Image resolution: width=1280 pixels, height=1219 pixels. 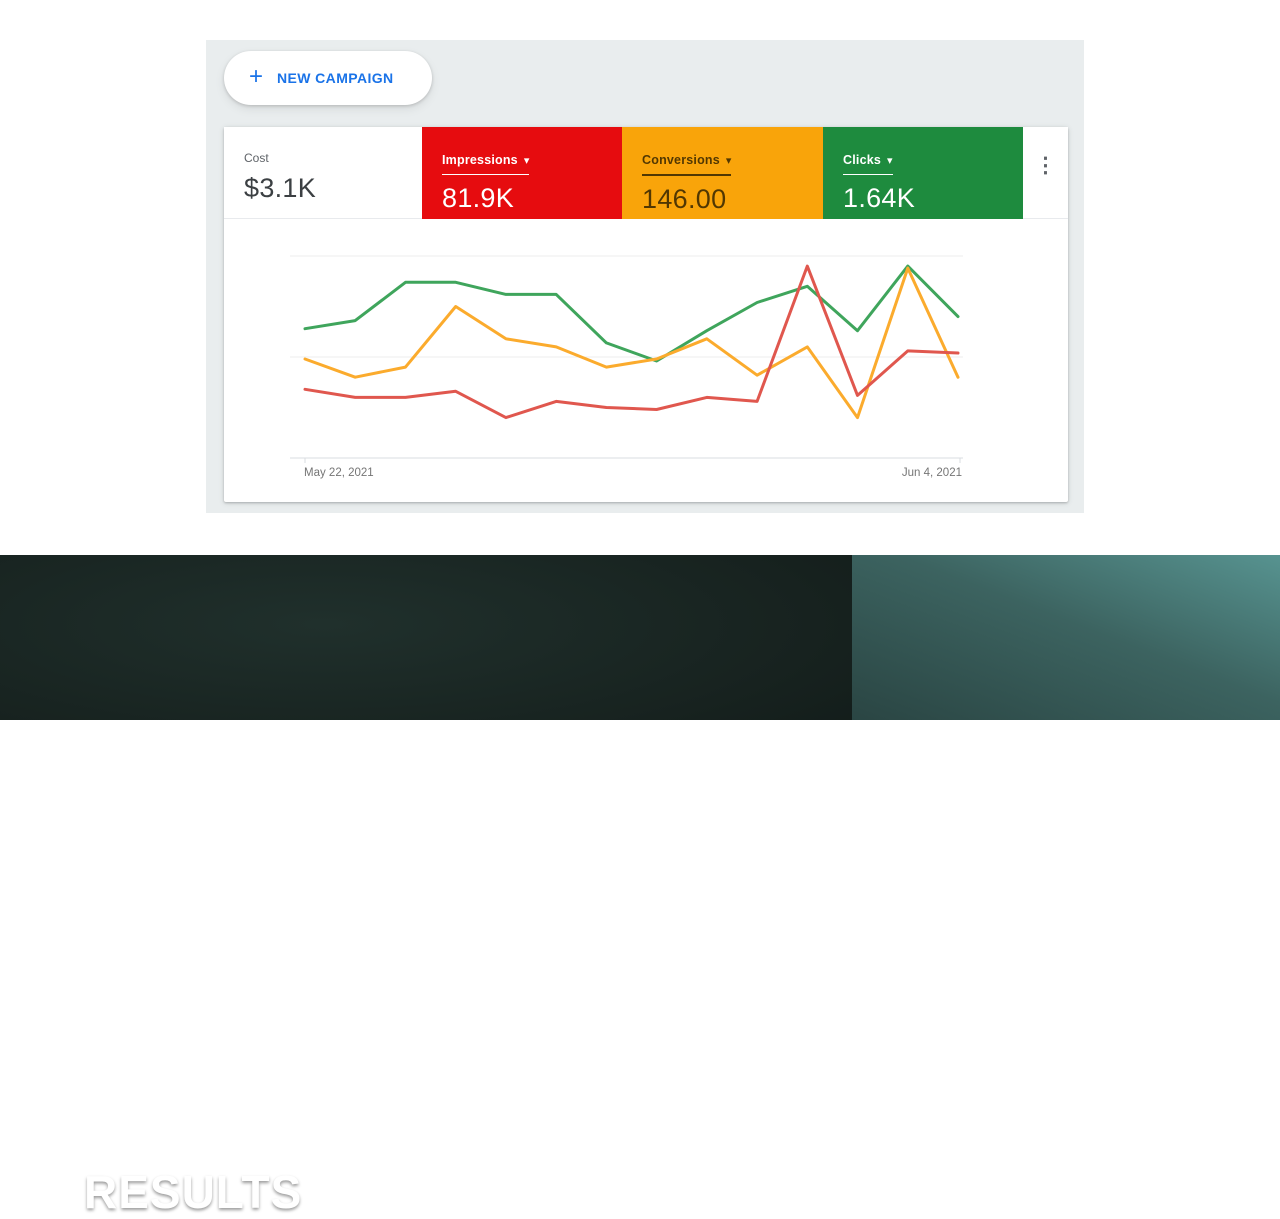 I want to click on chart-canvas, so click(x=626, y=359).